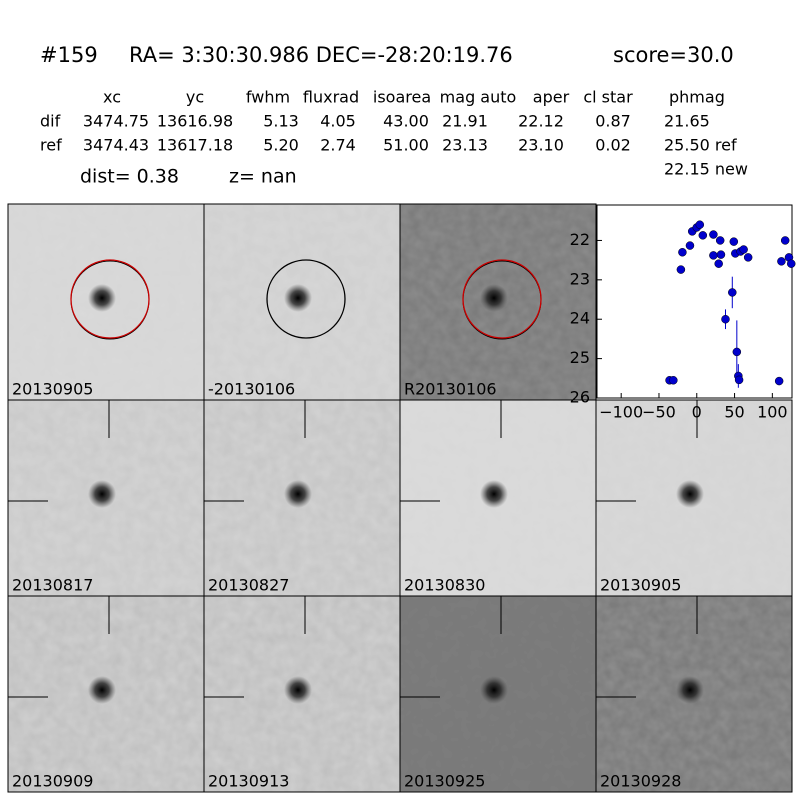  Describe the element at coordinates (697, 97) in the screenshot. I see `column-header: phmag` at that location.